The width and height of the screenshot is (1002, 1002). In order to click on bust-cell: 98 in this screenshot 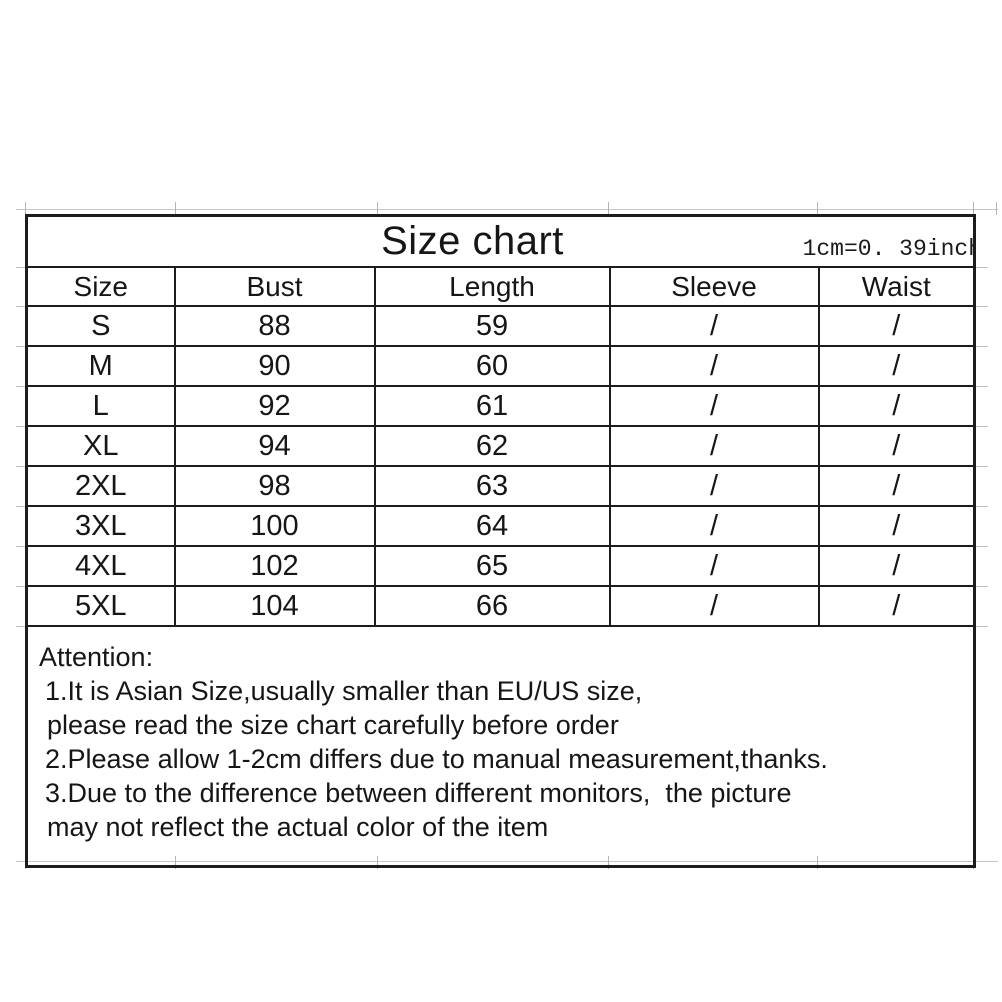, I will do `click(274, 486)`.